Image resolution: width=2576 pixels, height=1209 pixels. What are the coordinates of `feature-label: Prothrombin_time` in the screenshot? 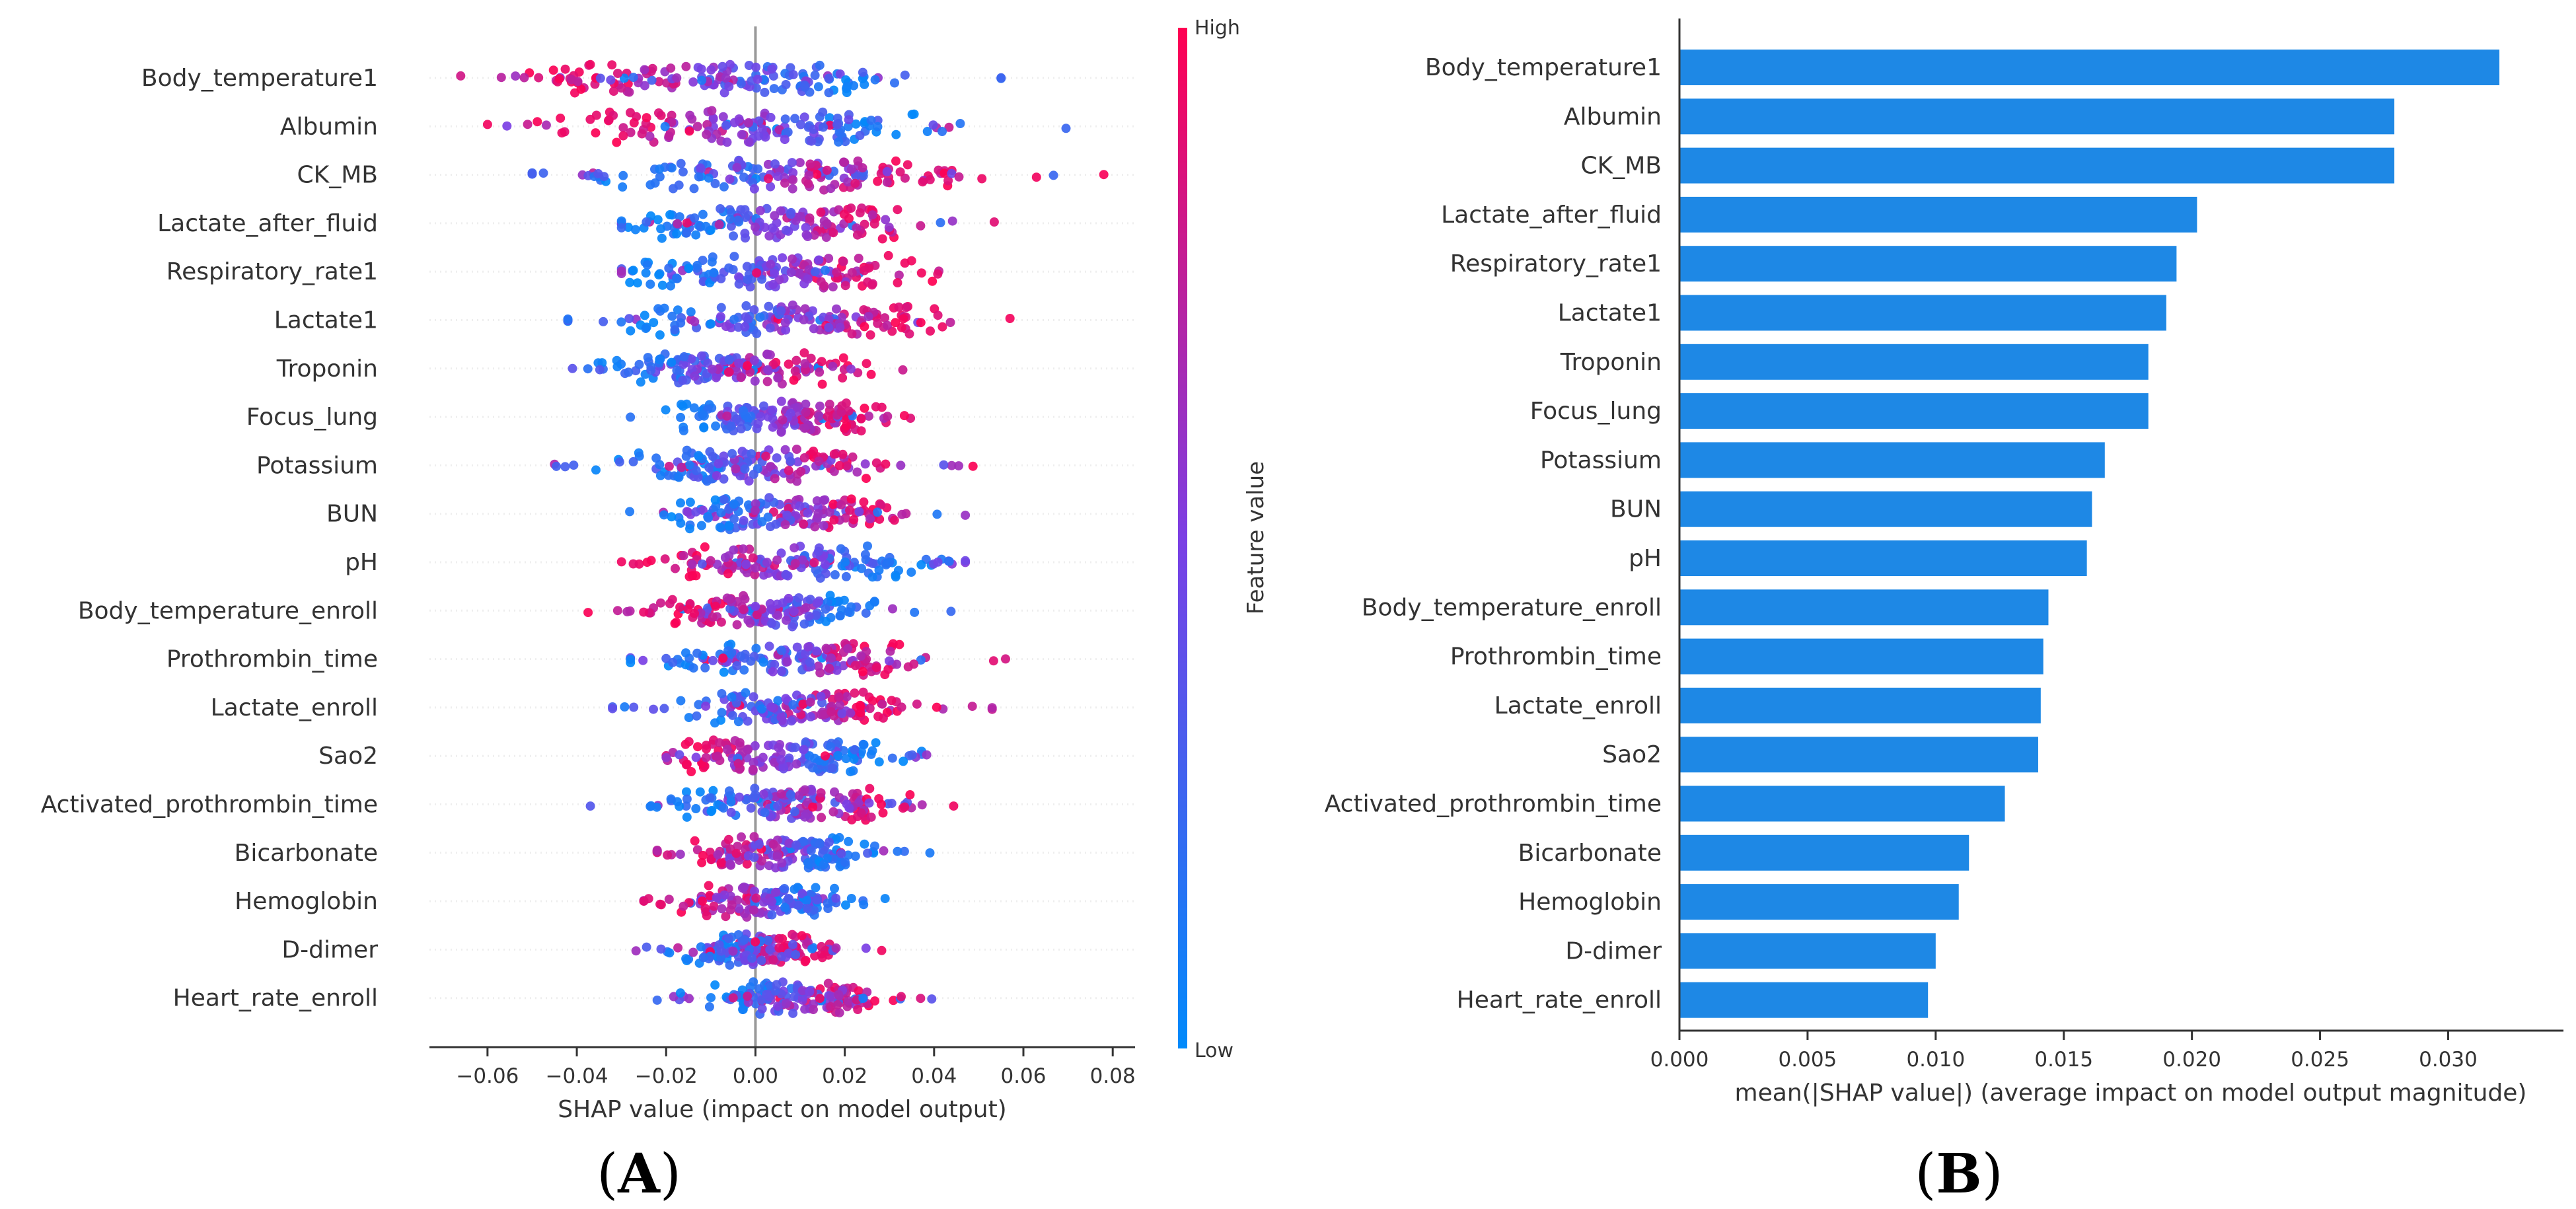 It's located at (1556, 657).